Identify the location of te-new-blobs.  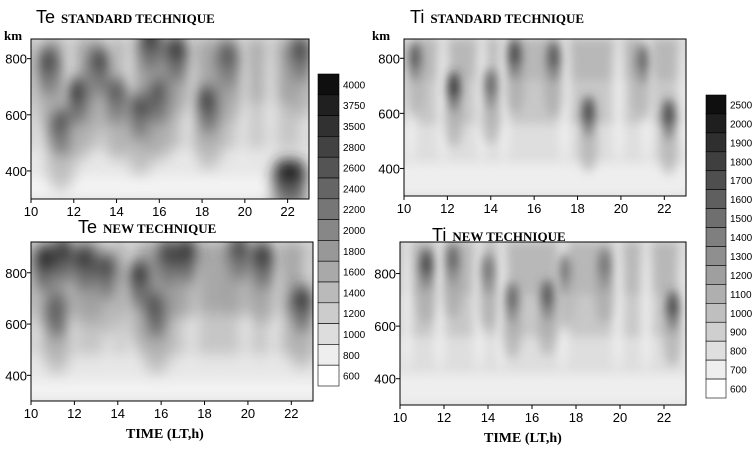
(172, 308).